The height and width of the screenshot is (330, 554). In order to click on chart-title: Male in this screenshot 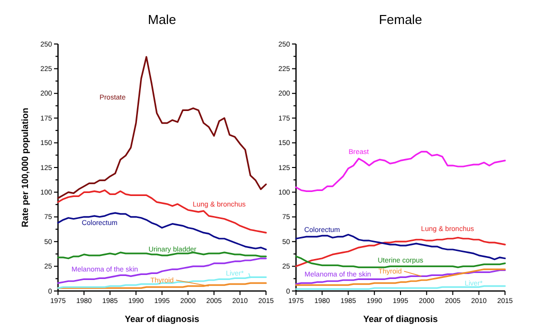, I will do `click(162, 19)`.